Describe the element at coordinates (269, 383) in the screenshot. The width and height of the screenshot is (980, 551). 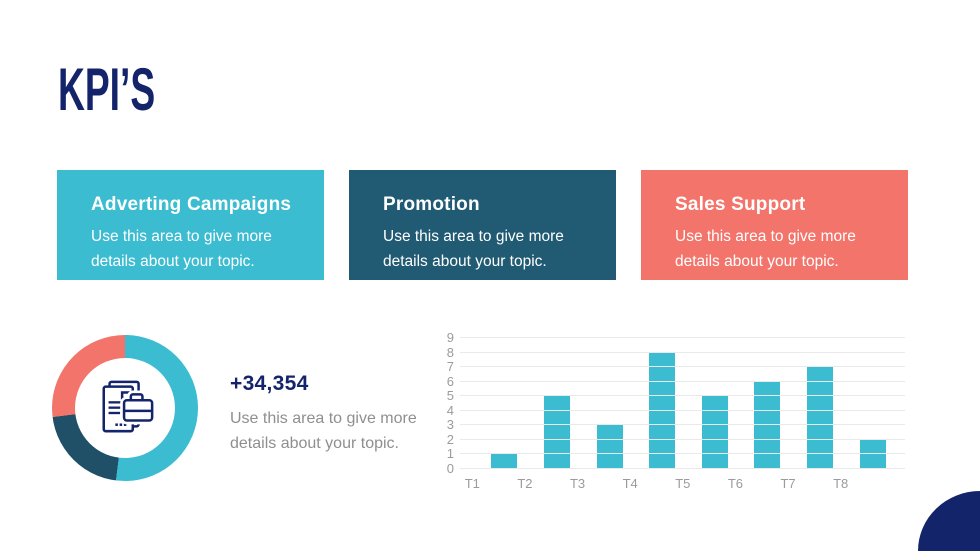
I see `stat-value: +34,354` at that location.